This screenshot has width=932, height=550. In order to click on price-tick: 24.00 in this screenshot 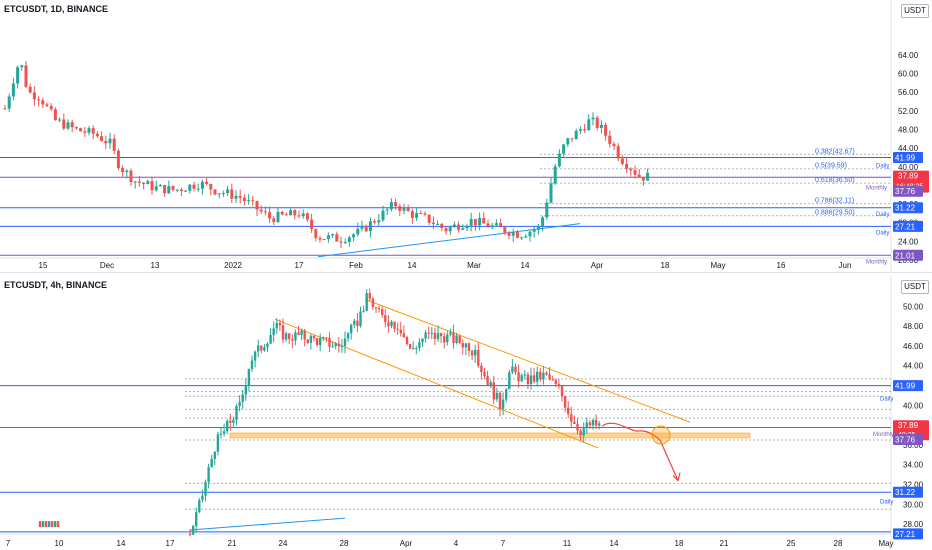, I will do `click(908, 241)`.